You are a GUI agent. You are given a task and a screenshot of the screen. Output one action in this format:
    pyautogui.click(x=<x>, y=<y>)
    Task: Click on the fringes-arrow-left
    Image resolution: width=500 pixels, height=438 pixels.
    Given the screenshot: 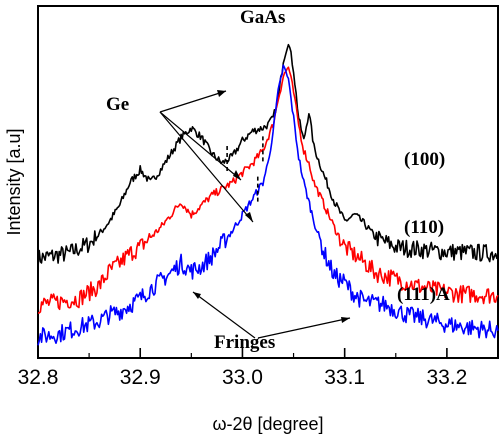 What is the action you would take?
    pyautogui.click(x=224, y=315)
    